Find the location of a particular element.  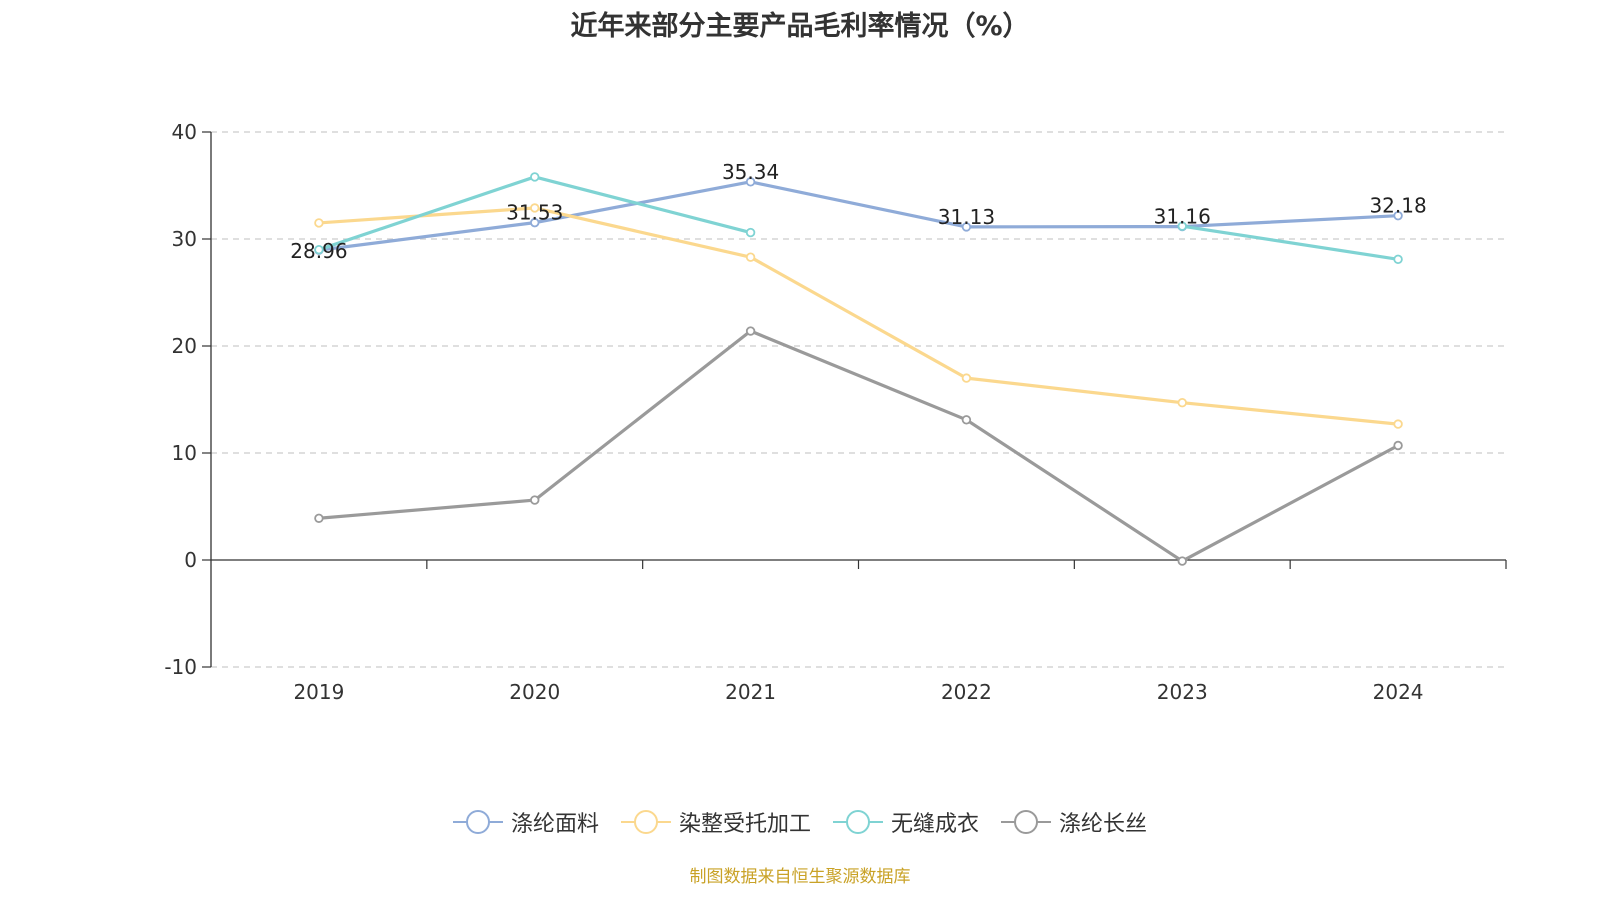

source-note: 制图数据来自恒生聚源数据库 is located at coordinates (800, 877).